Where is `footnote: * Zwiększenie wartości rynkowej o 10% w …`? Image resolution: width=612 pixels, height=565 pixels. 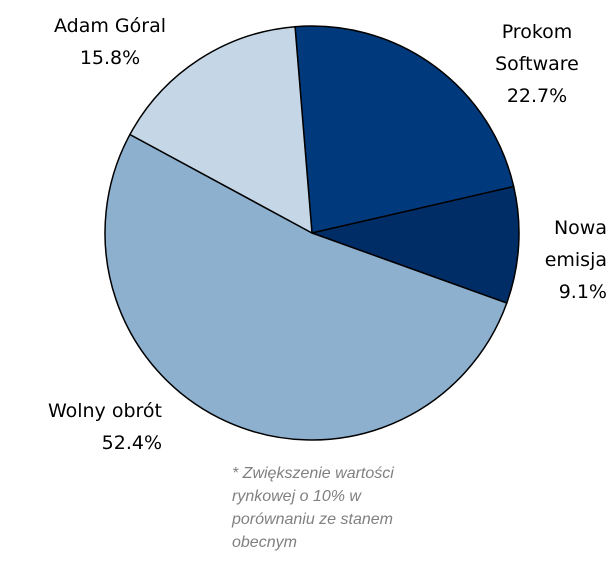
footnote: * Zwiększenie wartości rynkowej o 10% w … is located at coordinates (313, 508).